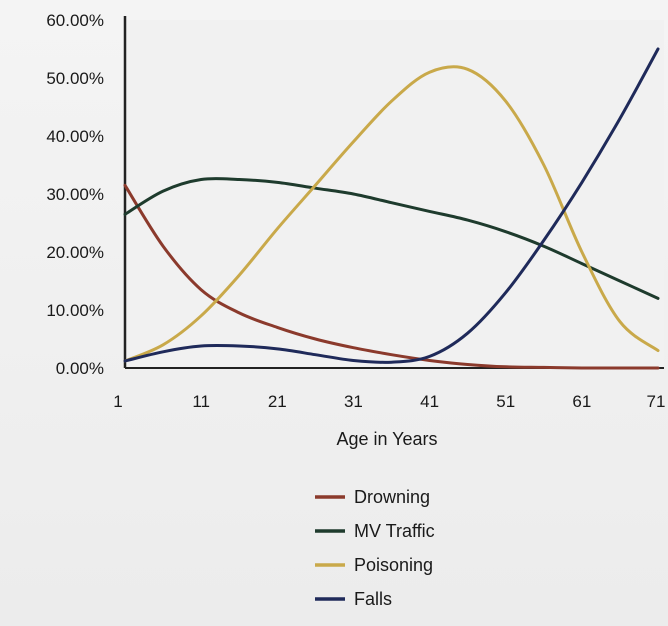 The width and height of the screenshot is (668, 626). I want to click on y-tick-label: 50.00%, so click(75, 78).